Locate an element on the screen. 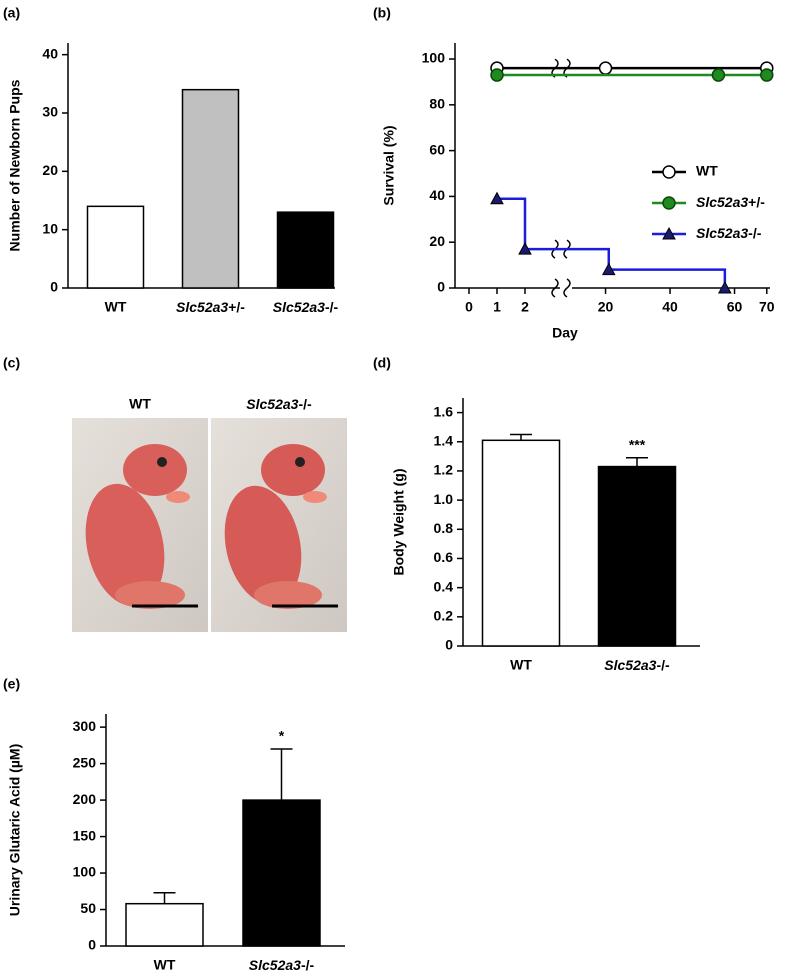 The image size is (787, 979). photo-label: WT is located at coordinates (140, 404).